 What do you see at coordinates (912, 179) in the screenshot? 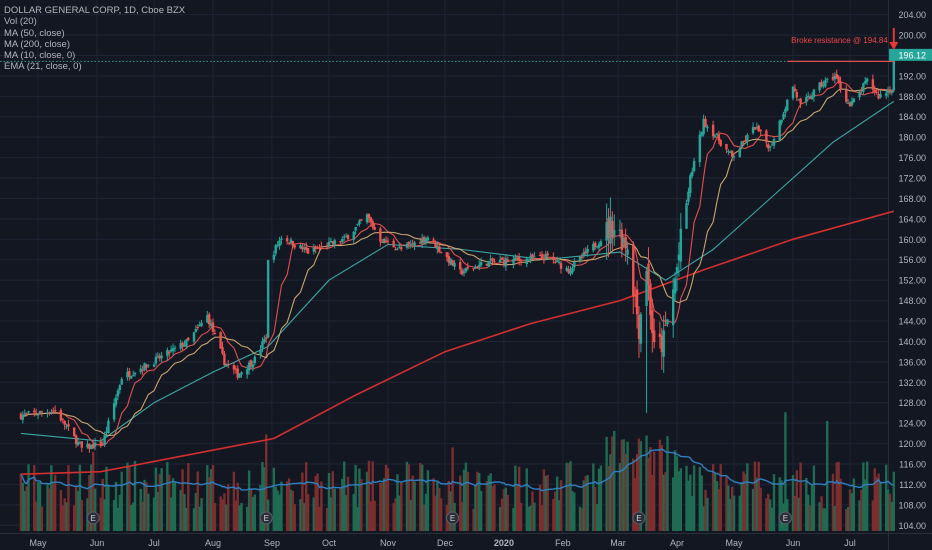
I see `y-tick-label: 172.00` at bounding box center [912, 179].